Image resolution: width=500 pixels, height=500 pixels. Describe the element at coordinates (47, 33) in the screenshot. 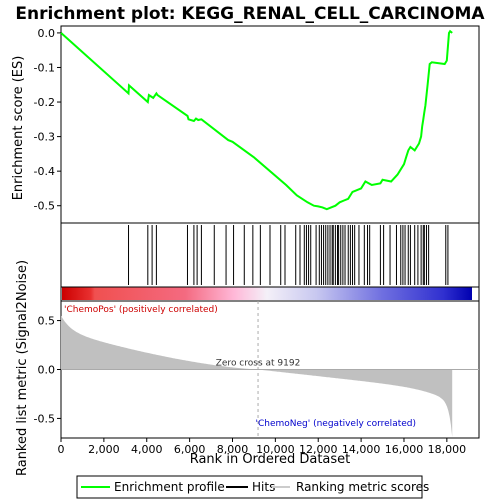

I see `es-y-tick-label: 0.0` at that location.